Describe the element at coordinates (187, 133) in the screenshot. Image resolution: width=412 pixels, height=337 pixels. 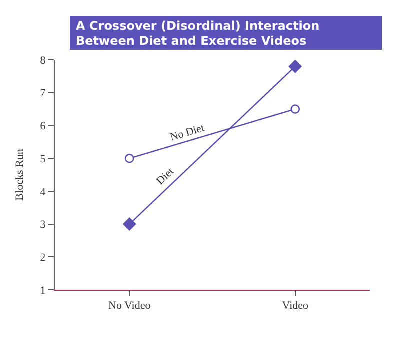
I see `text: No Diet` at that location.